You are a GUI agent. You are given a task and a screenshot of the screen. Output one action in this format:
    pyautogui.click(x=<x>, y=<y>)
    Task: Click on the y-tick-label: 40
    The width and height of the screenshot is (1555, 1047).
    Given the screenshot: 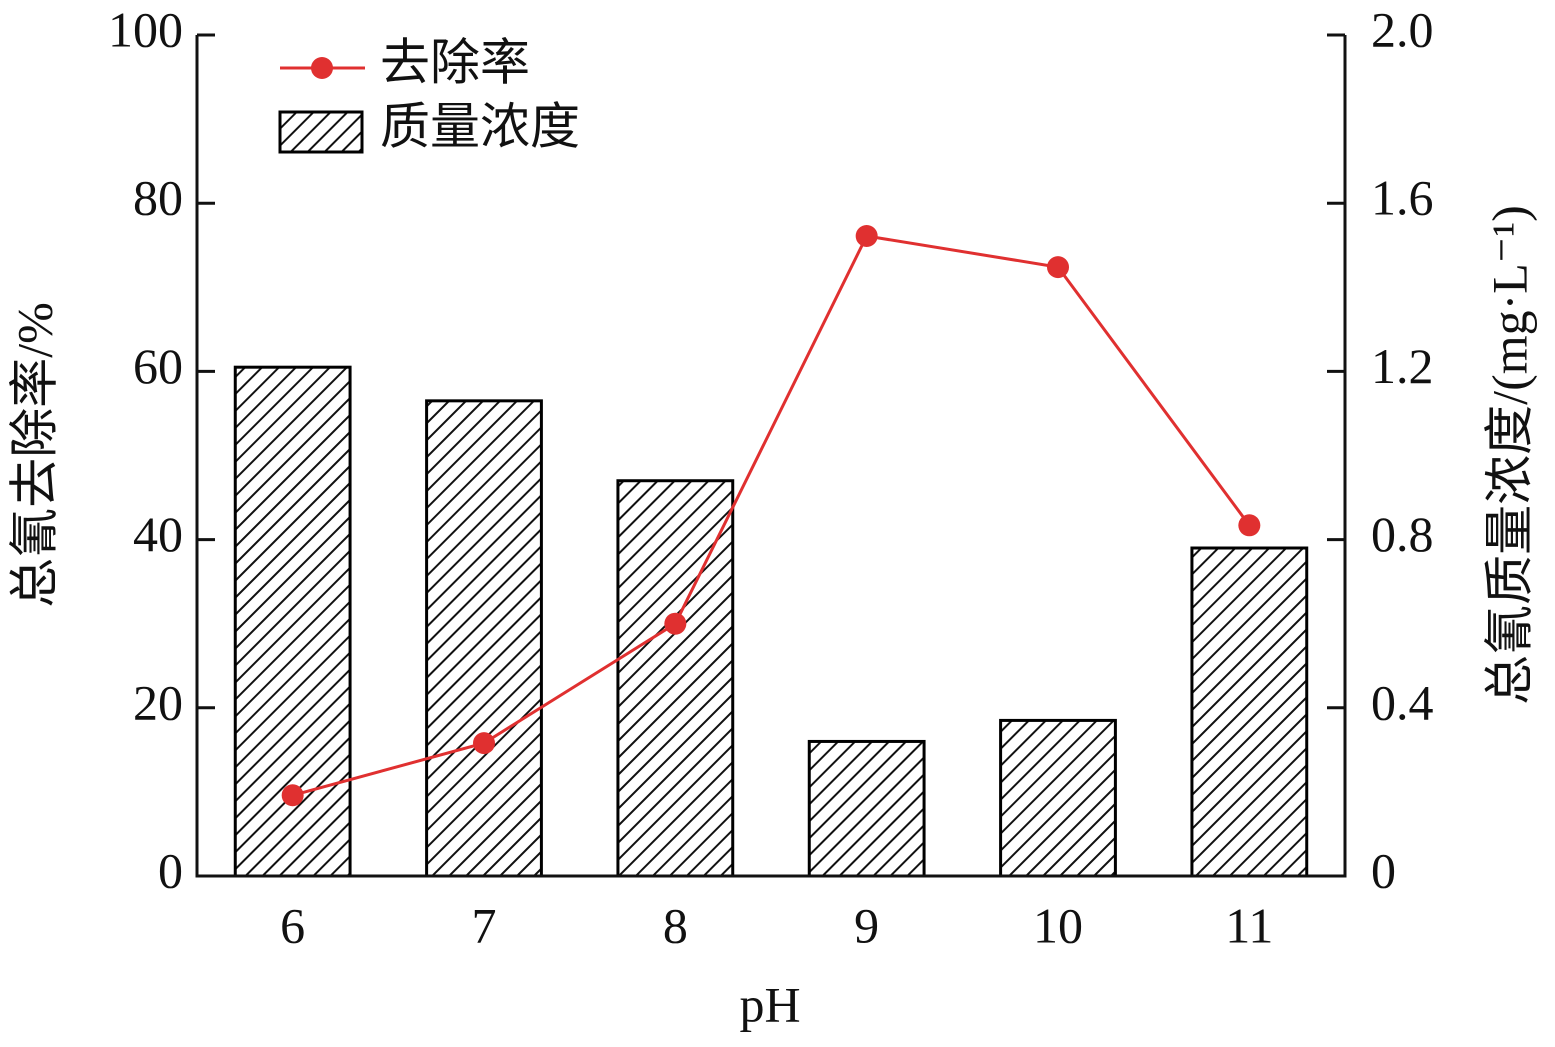 What is the action you would take?
    pyautogui.click(x=158, y=534)
    